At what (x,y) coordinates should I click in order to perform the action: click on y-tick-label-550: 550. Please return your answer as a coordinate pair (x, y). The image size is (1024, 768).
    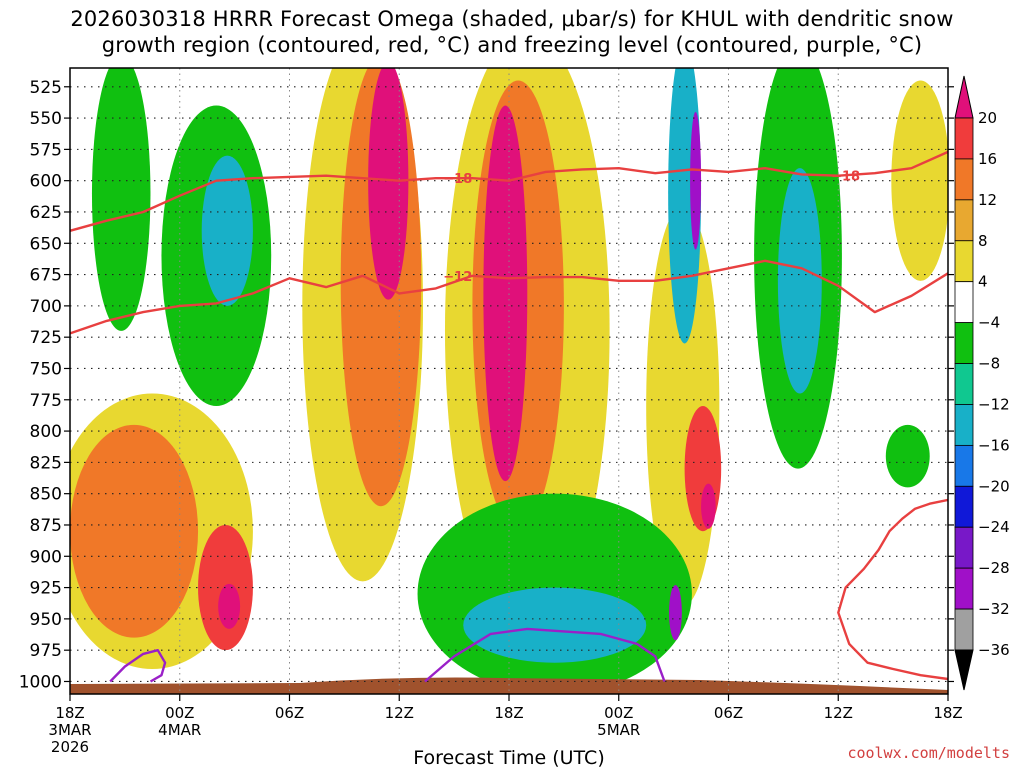
    Looking at the image, I should click on (46, 119).